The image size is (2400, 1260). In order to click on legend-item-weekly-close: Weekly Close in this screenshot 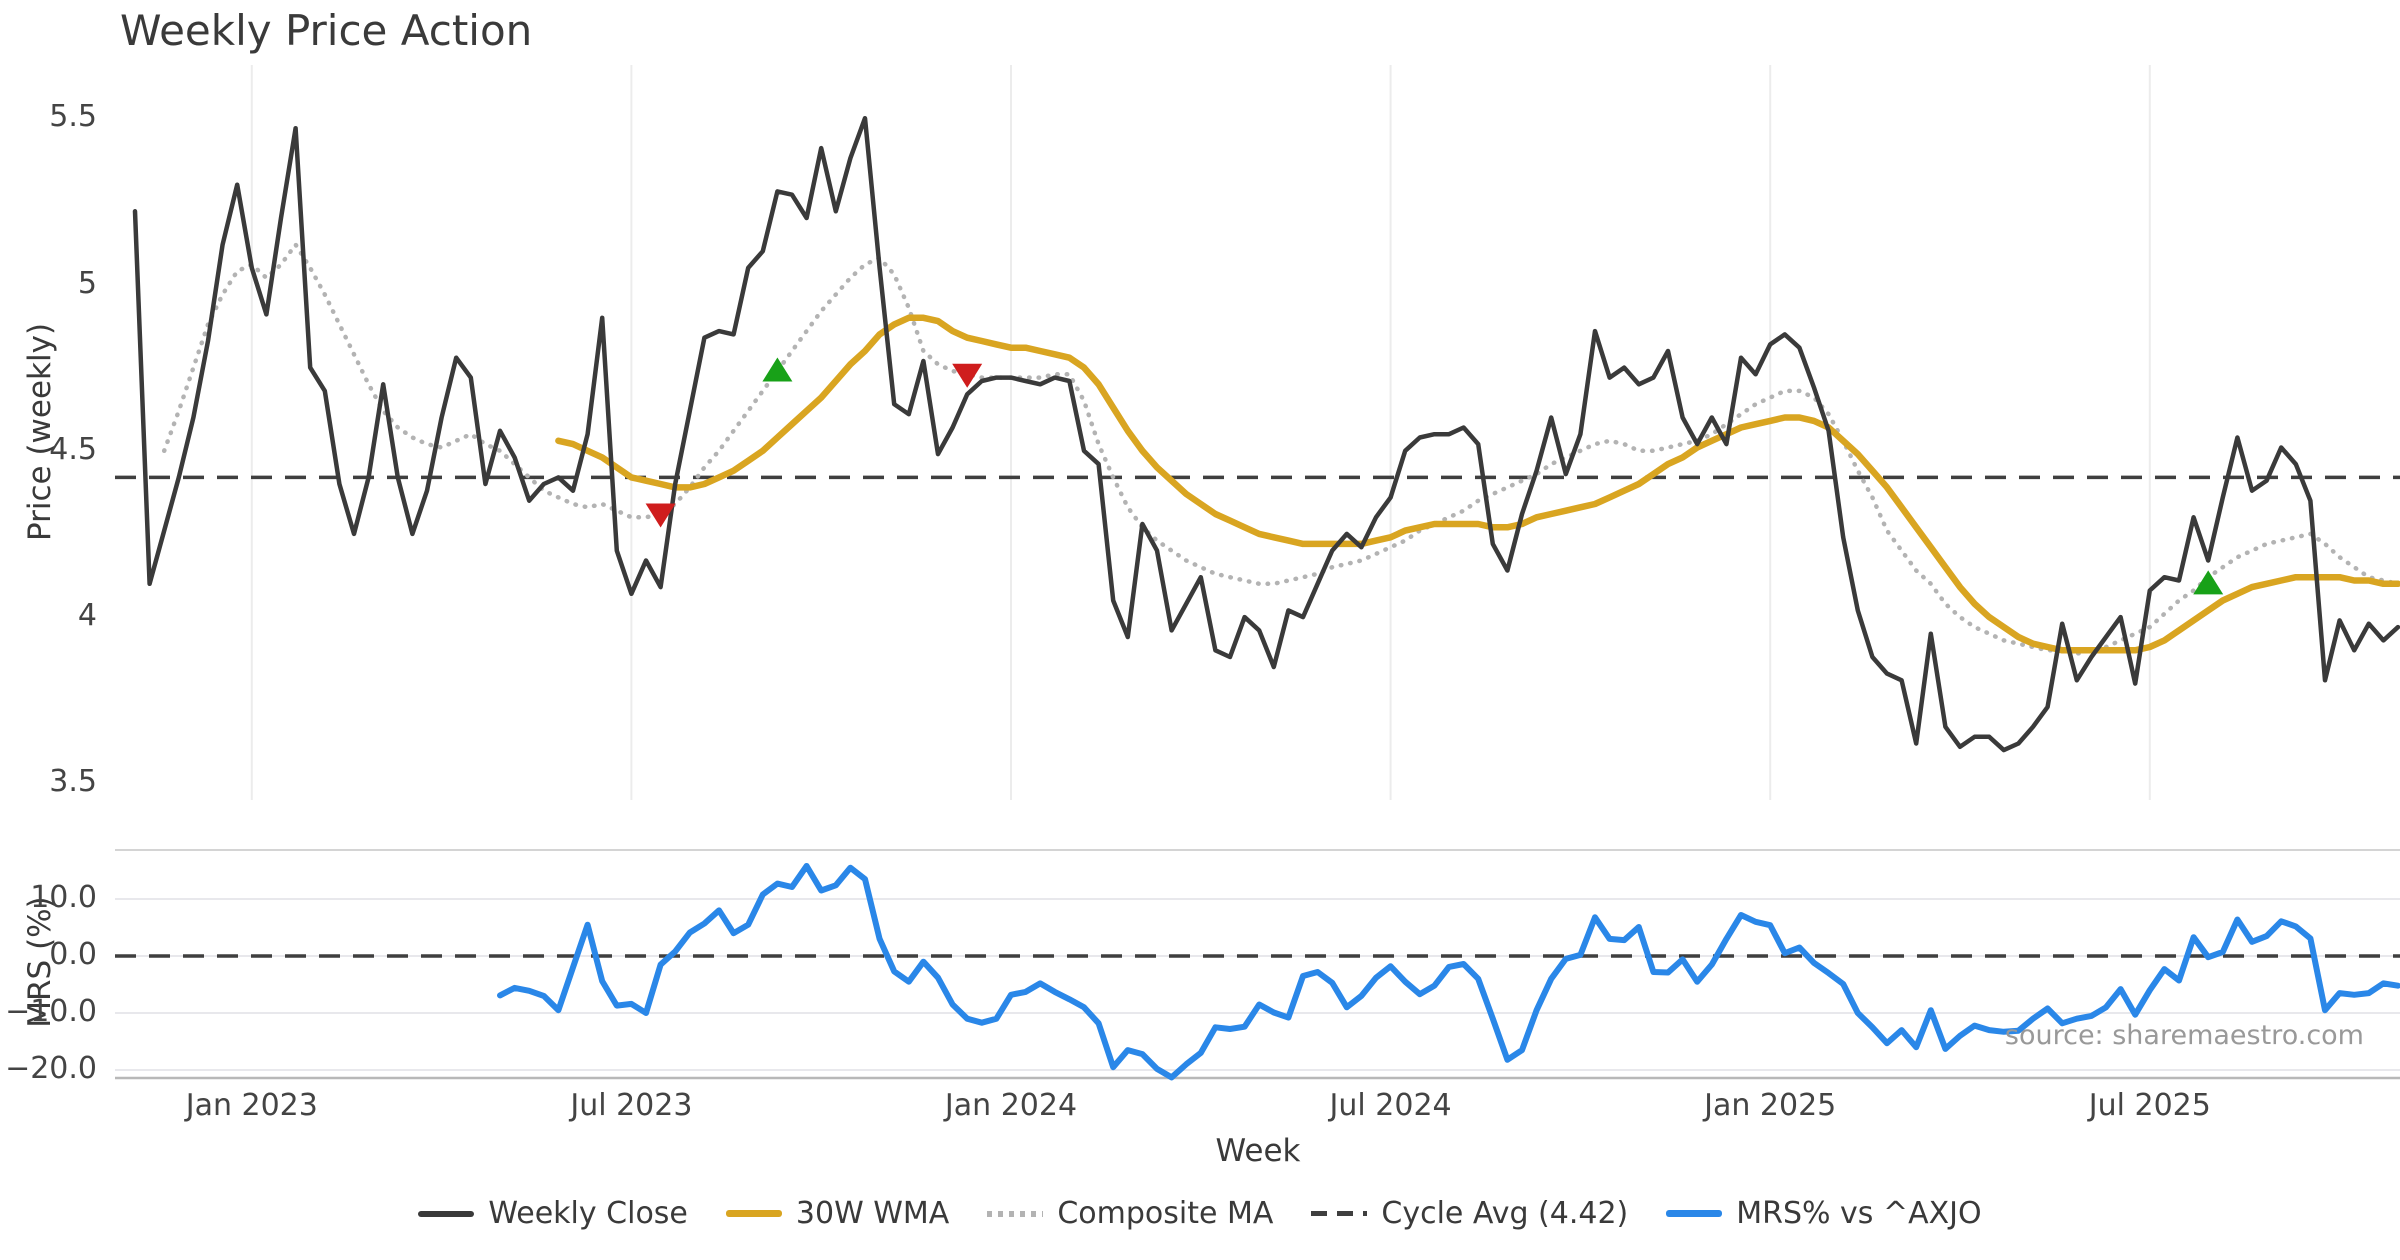, I will do `click(553, 1213)`.